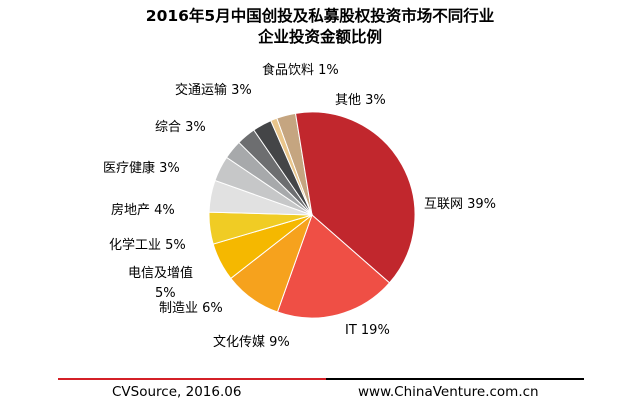  I want to click on footer-website: www.ChinaVenture.com.cn, so click(448, 392).